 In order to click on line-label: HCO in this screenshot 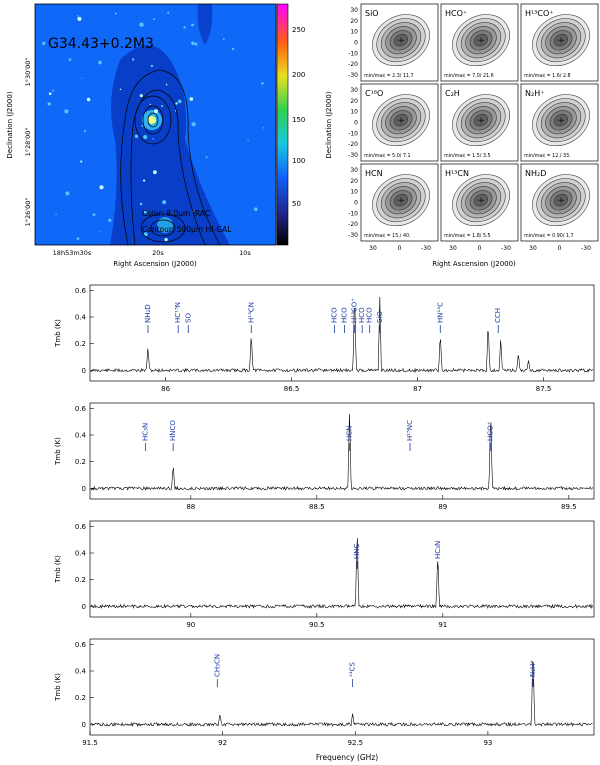, I will do `click(362, 315)`.